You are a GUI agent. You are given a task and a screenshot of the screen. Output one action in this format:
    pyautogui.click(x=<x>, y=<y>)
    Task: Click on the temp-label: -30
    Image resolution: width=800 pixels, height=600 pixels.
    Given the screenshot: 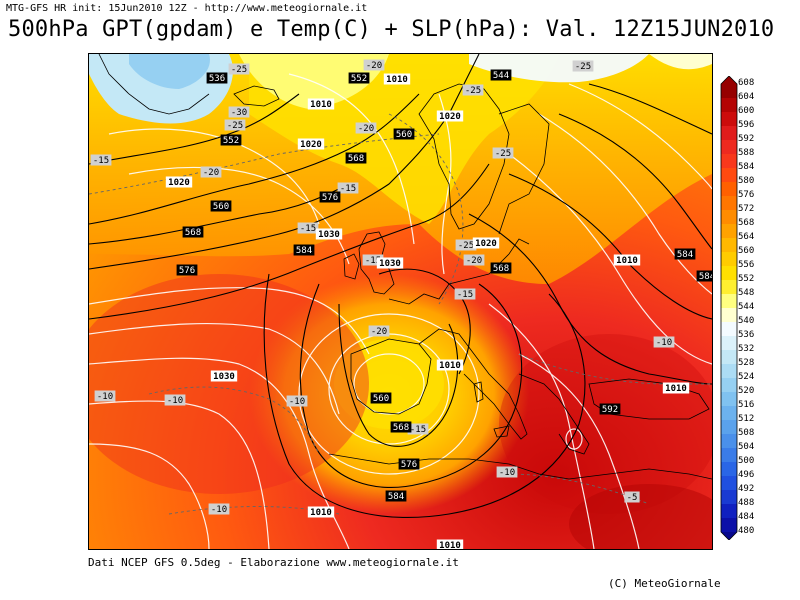 What is the action you would take?
    pyautogui.click(x=239, y=113)
    